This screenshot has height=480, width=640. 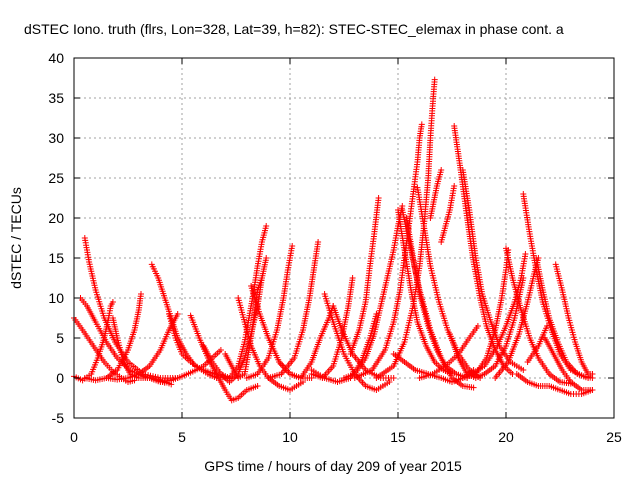 What do you see at coordinates (56, 58) in the screenshot?
I see `y-tick-label: 40` at bounding box center [56, 58].